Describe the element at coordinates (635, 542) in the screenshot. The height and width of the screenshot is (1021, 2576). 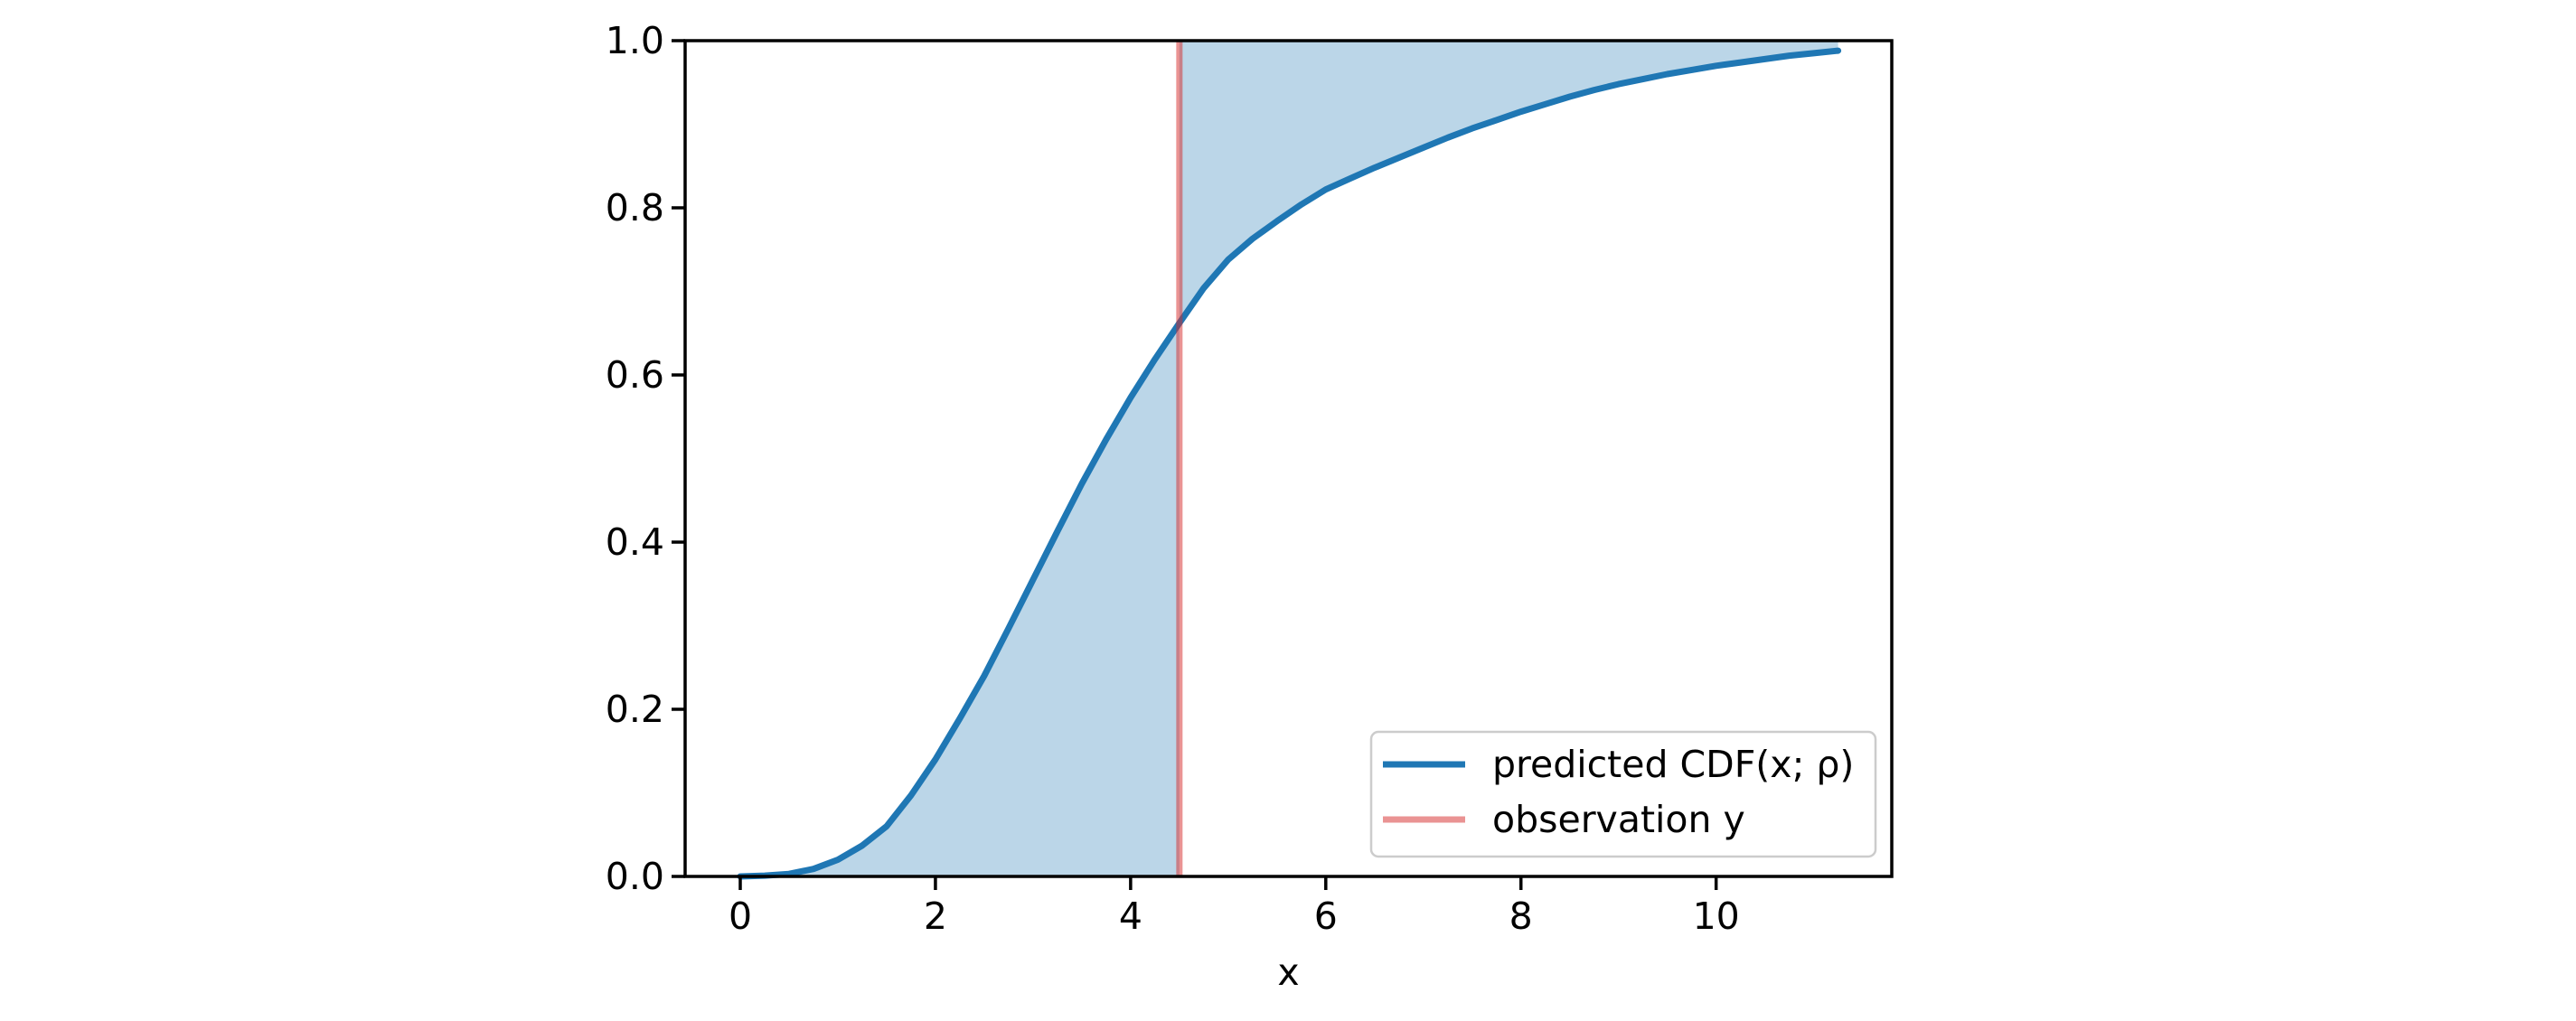
I see `y-tick-label: 0.4` at that location.